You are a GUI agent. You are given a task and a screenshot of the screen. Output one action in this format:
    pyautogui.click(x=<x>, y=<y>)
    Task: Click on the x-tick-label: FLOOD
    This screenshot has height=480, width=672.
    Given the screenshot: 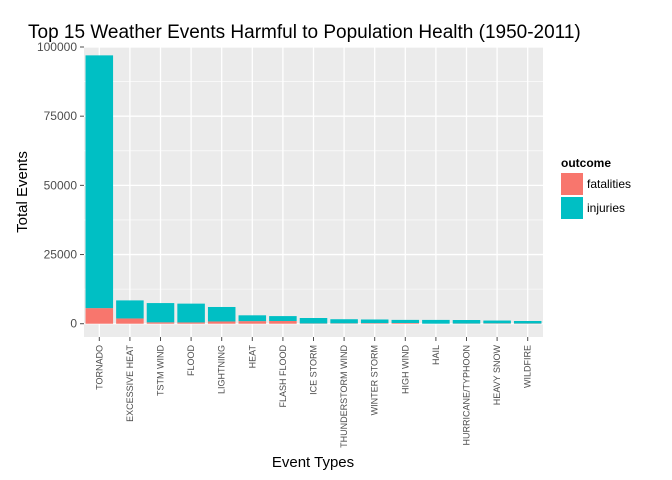 What is the action you would take?
    pyautogui.click(x=191, y=361)
    